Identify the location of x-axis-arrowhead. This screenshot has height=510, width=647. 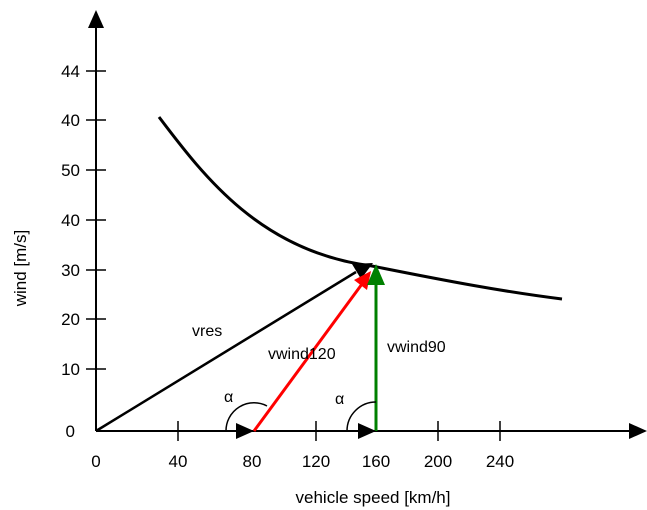
(638, 431).